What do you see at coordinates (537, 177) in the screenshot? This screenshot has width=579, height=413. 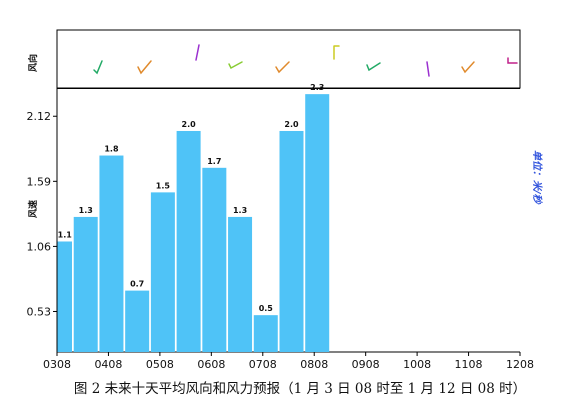 I see `unit-label: 单位：米/秒` at bounding box center [537, 177].